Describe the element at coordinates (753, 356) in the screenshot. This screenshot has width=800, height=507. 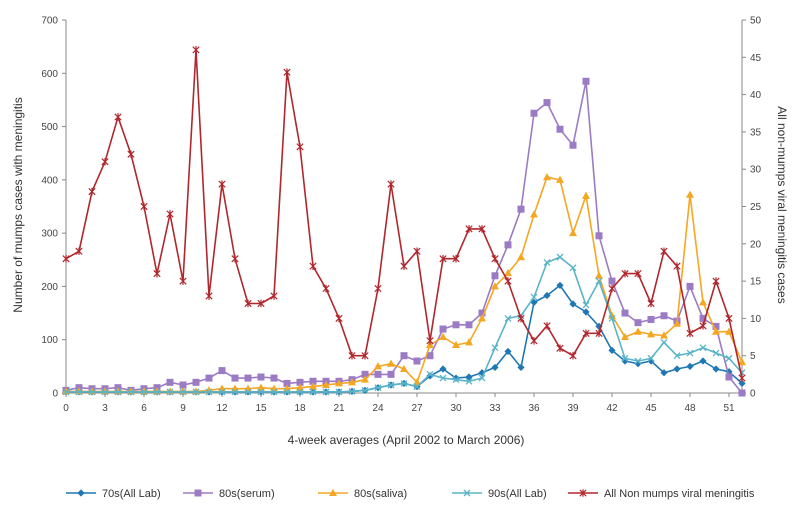
I see `right-tick-label: 5` at that location.